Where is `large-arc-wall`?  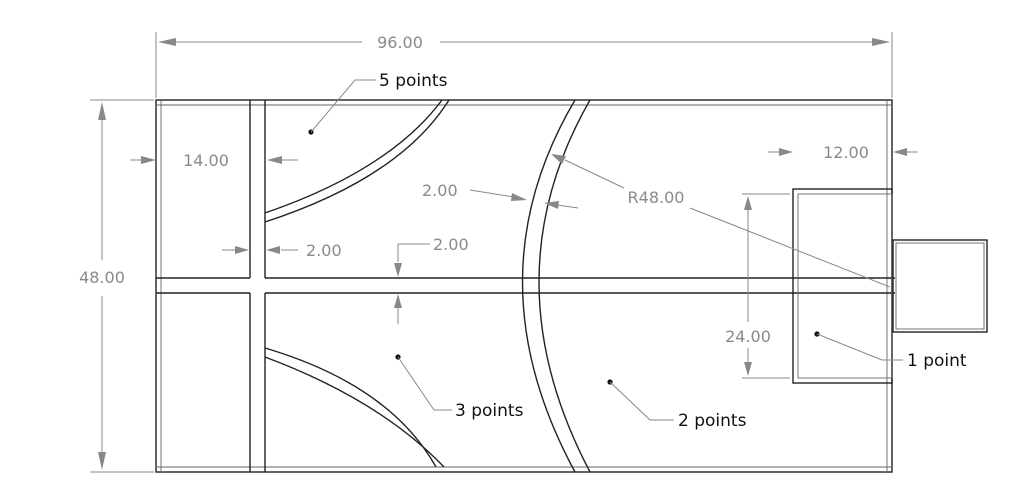
large-arc-wall is located at coordinates (556, 286).